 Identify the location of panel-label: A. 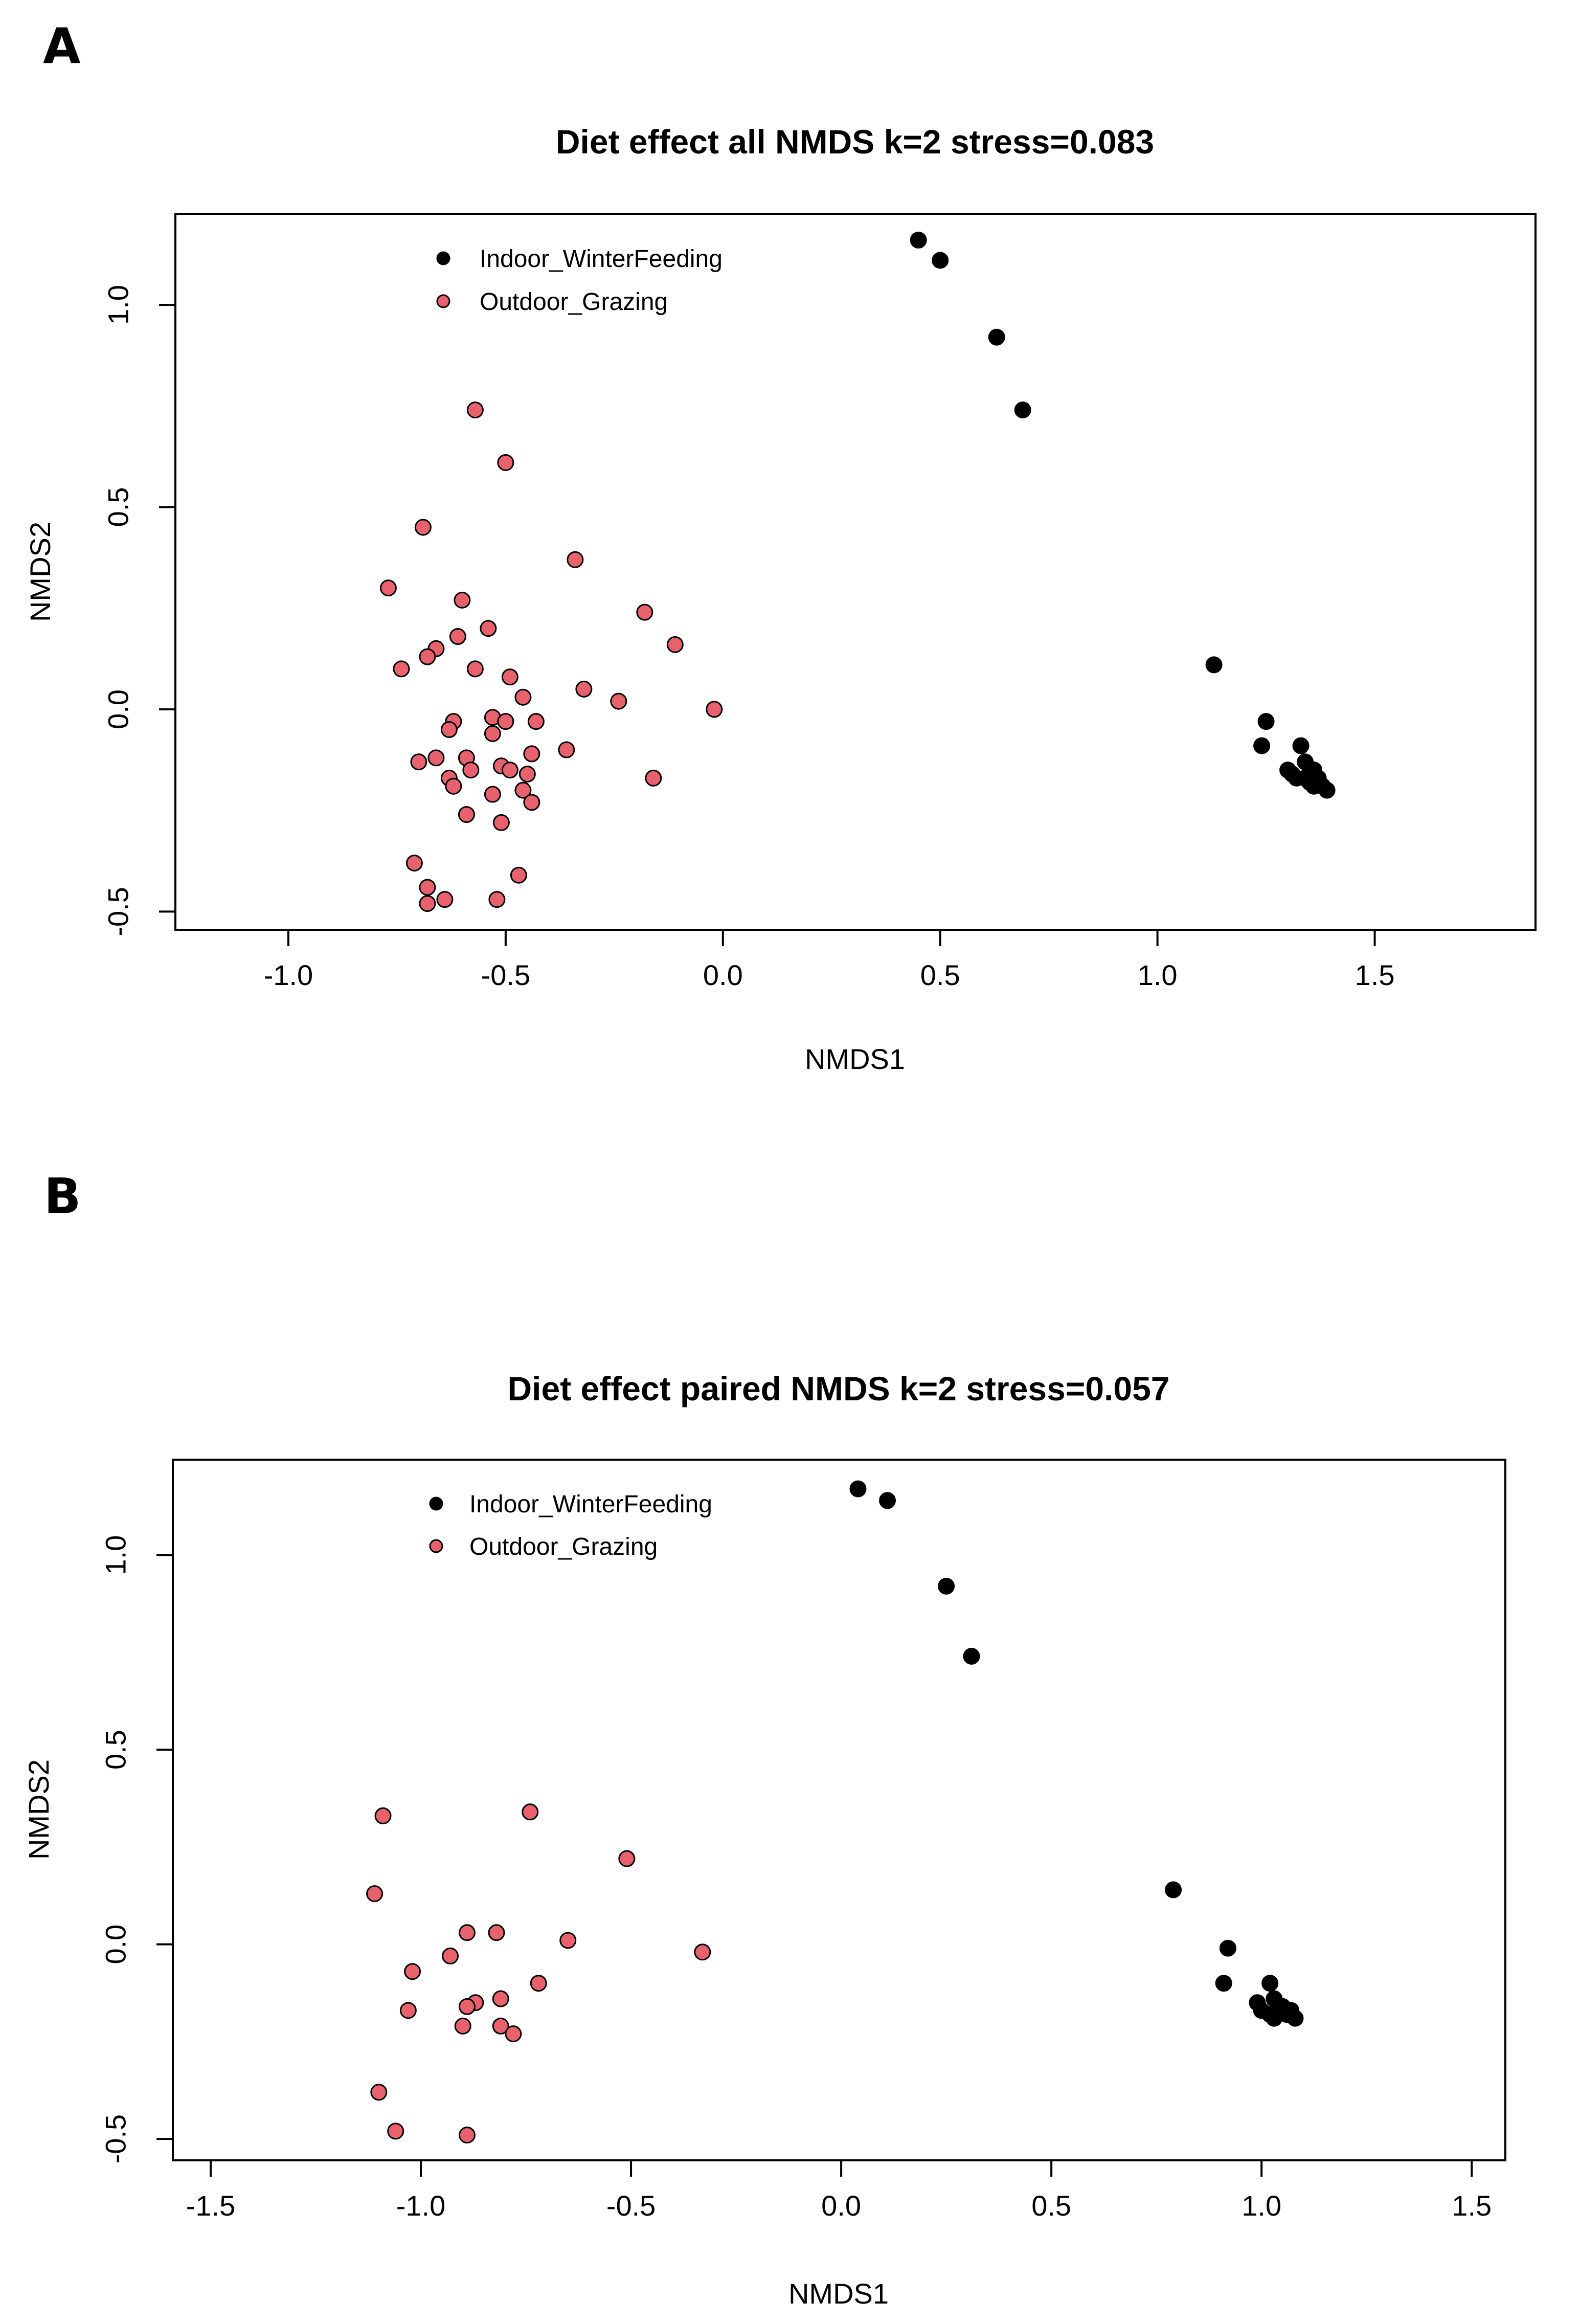
(62, 46).